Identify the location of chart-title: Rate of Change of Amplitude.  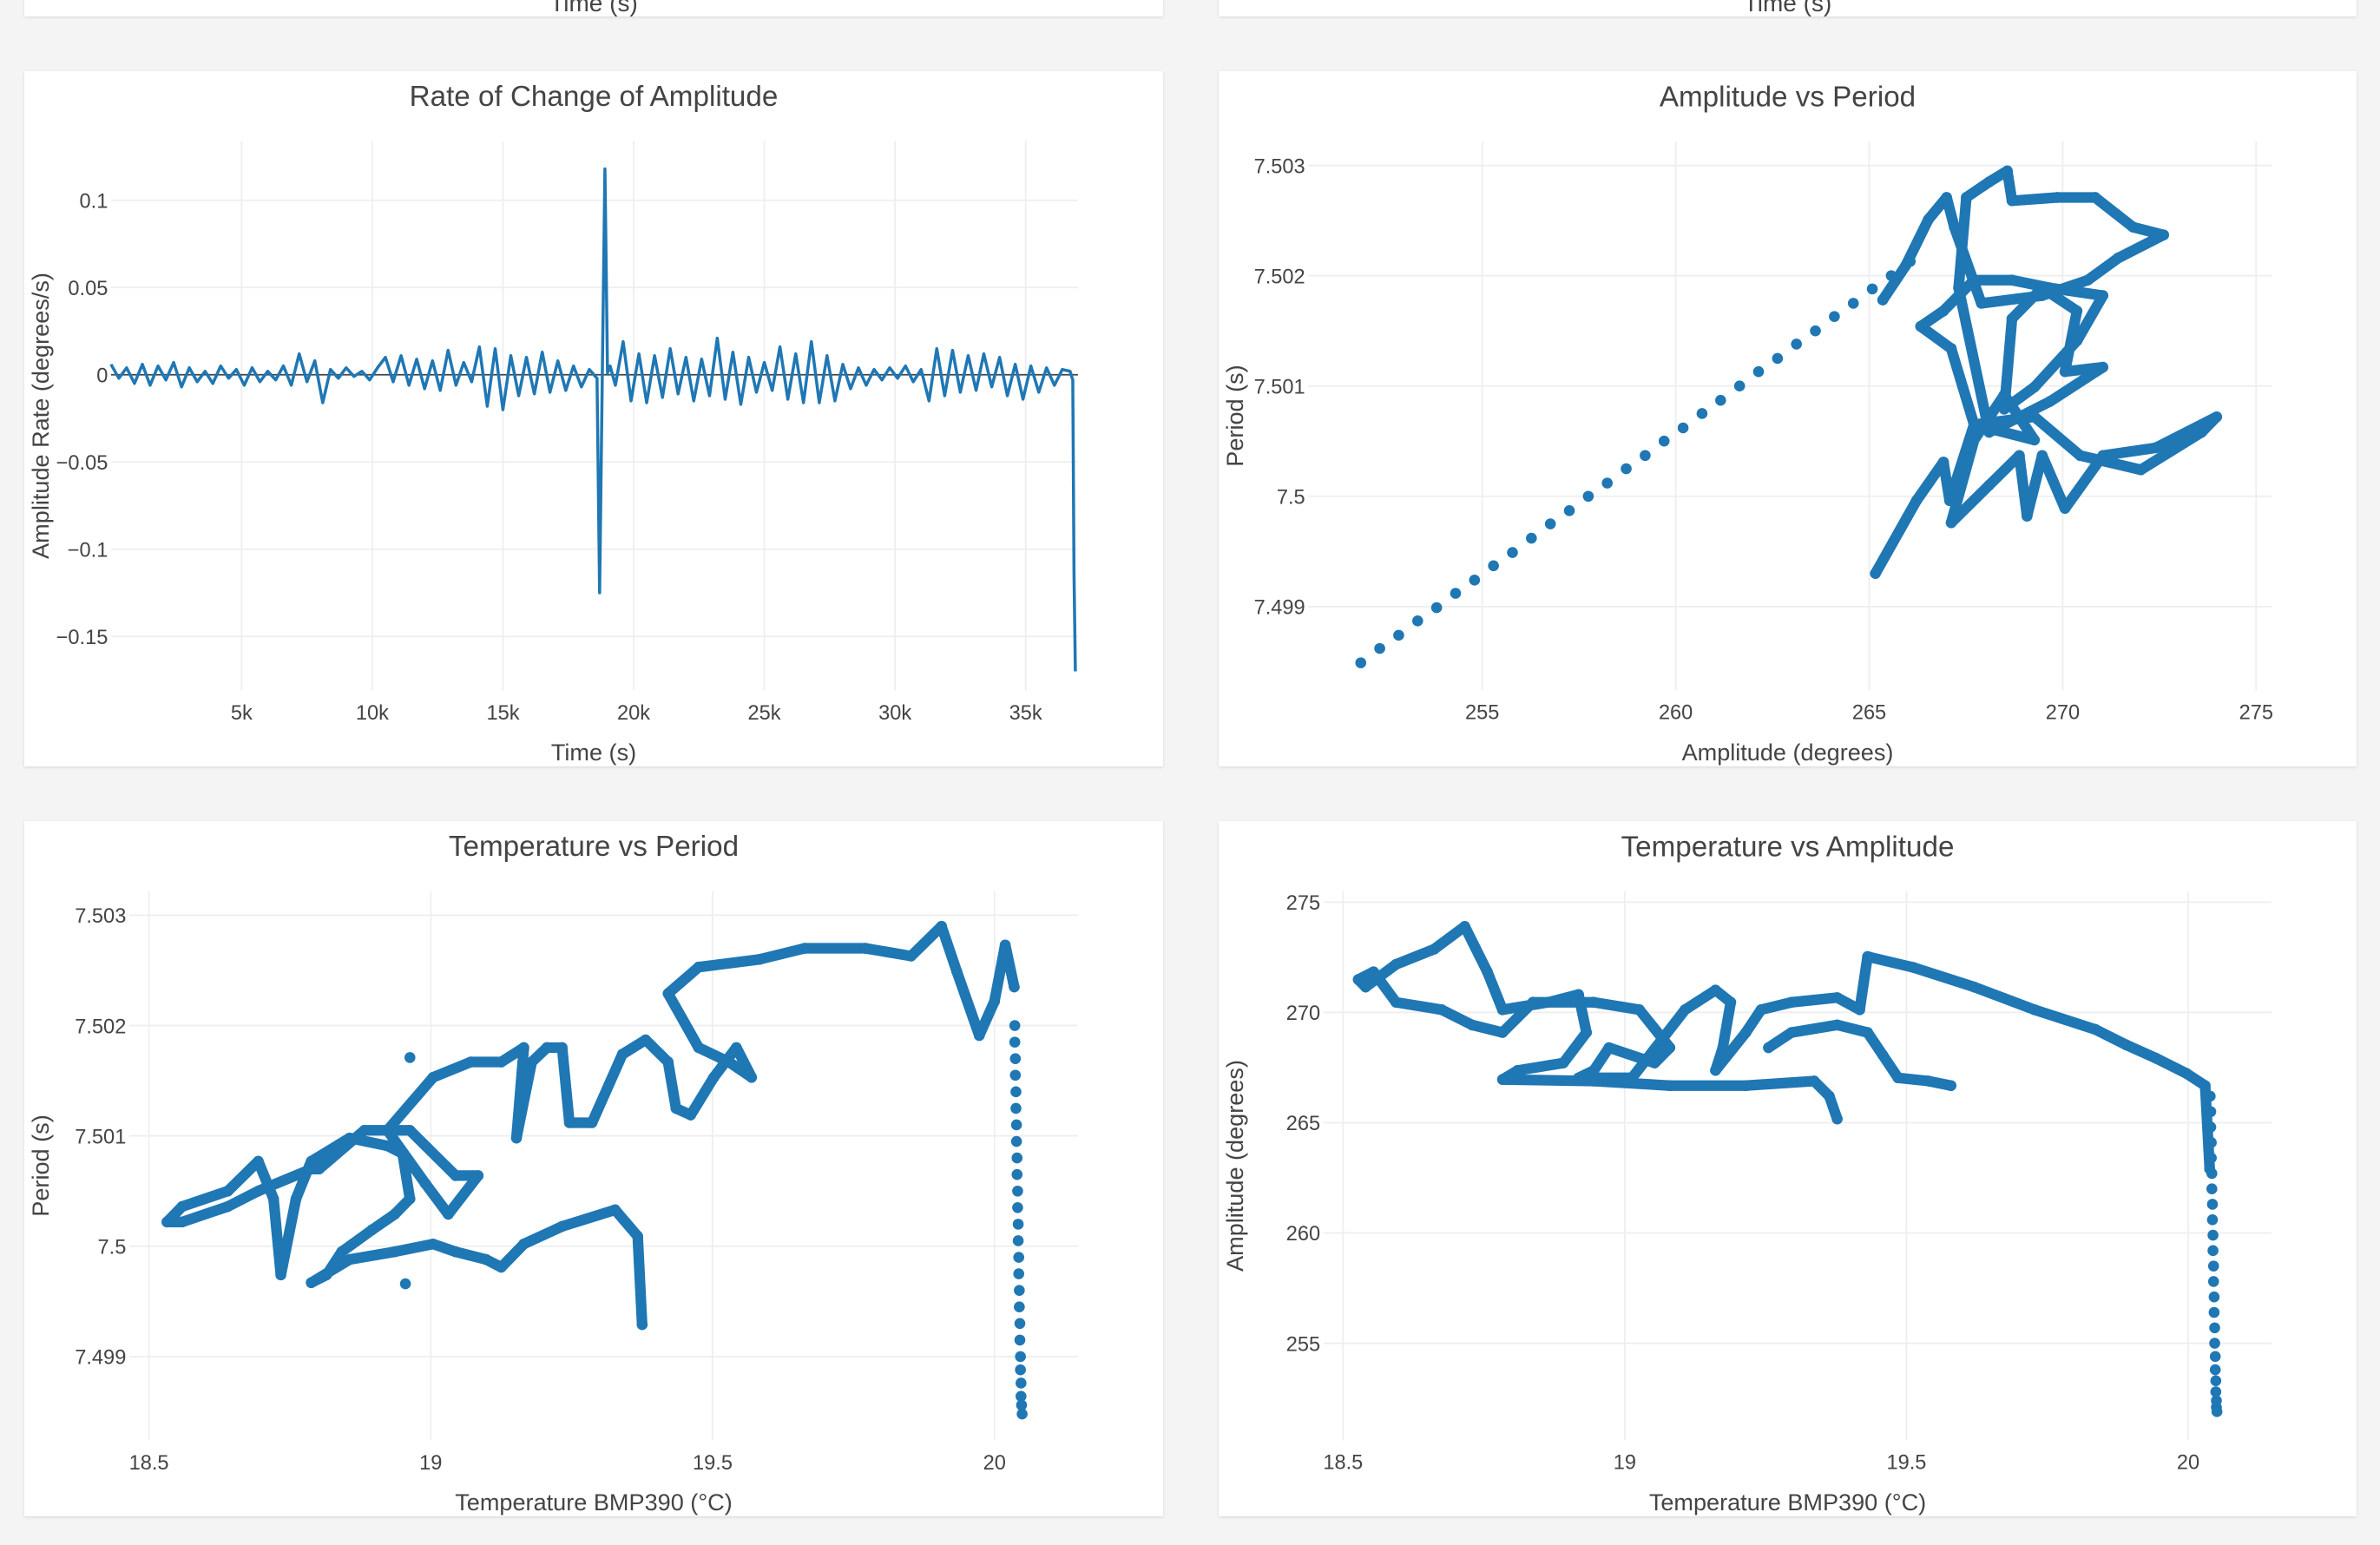
(594, 97).